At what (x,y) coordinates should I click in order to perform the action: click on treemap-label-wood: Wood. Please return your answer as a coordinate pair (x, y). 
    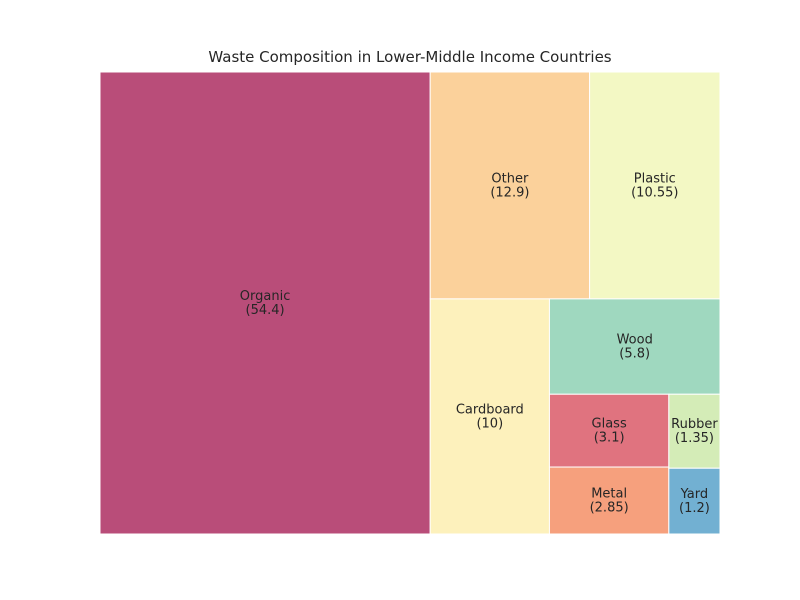
    Looking at the image, I should click on (635, 340).